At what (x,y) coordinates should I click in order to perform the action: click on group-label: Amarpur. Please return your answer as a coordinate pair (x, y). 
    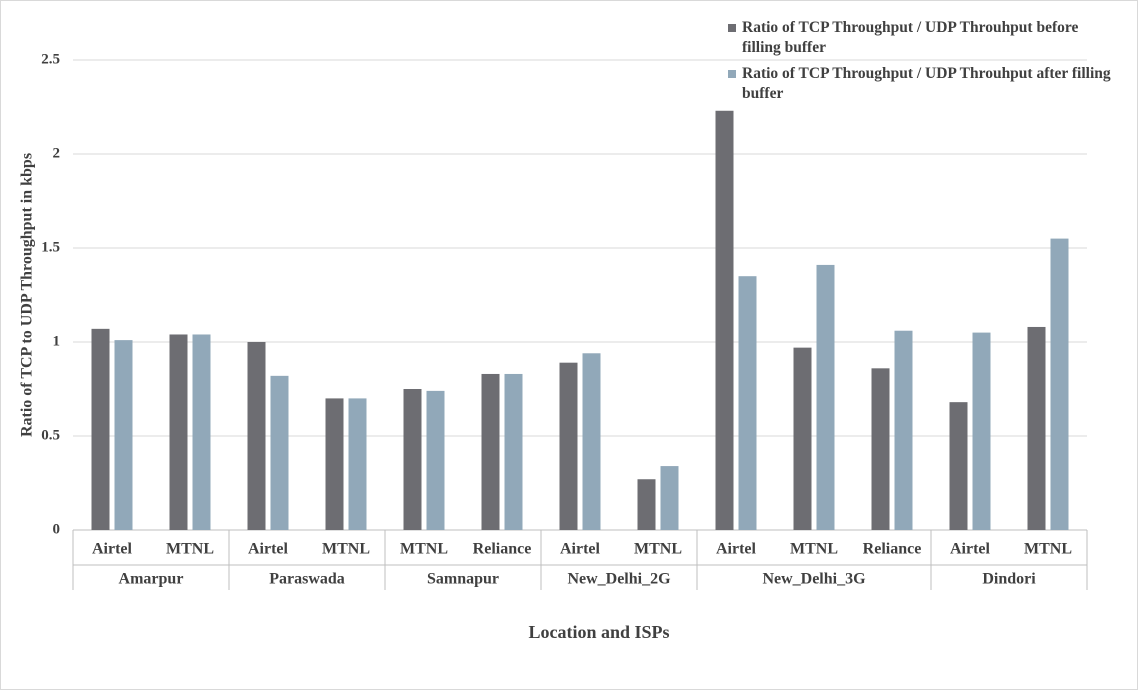
    Looking at the image, I should click on (151, 579).